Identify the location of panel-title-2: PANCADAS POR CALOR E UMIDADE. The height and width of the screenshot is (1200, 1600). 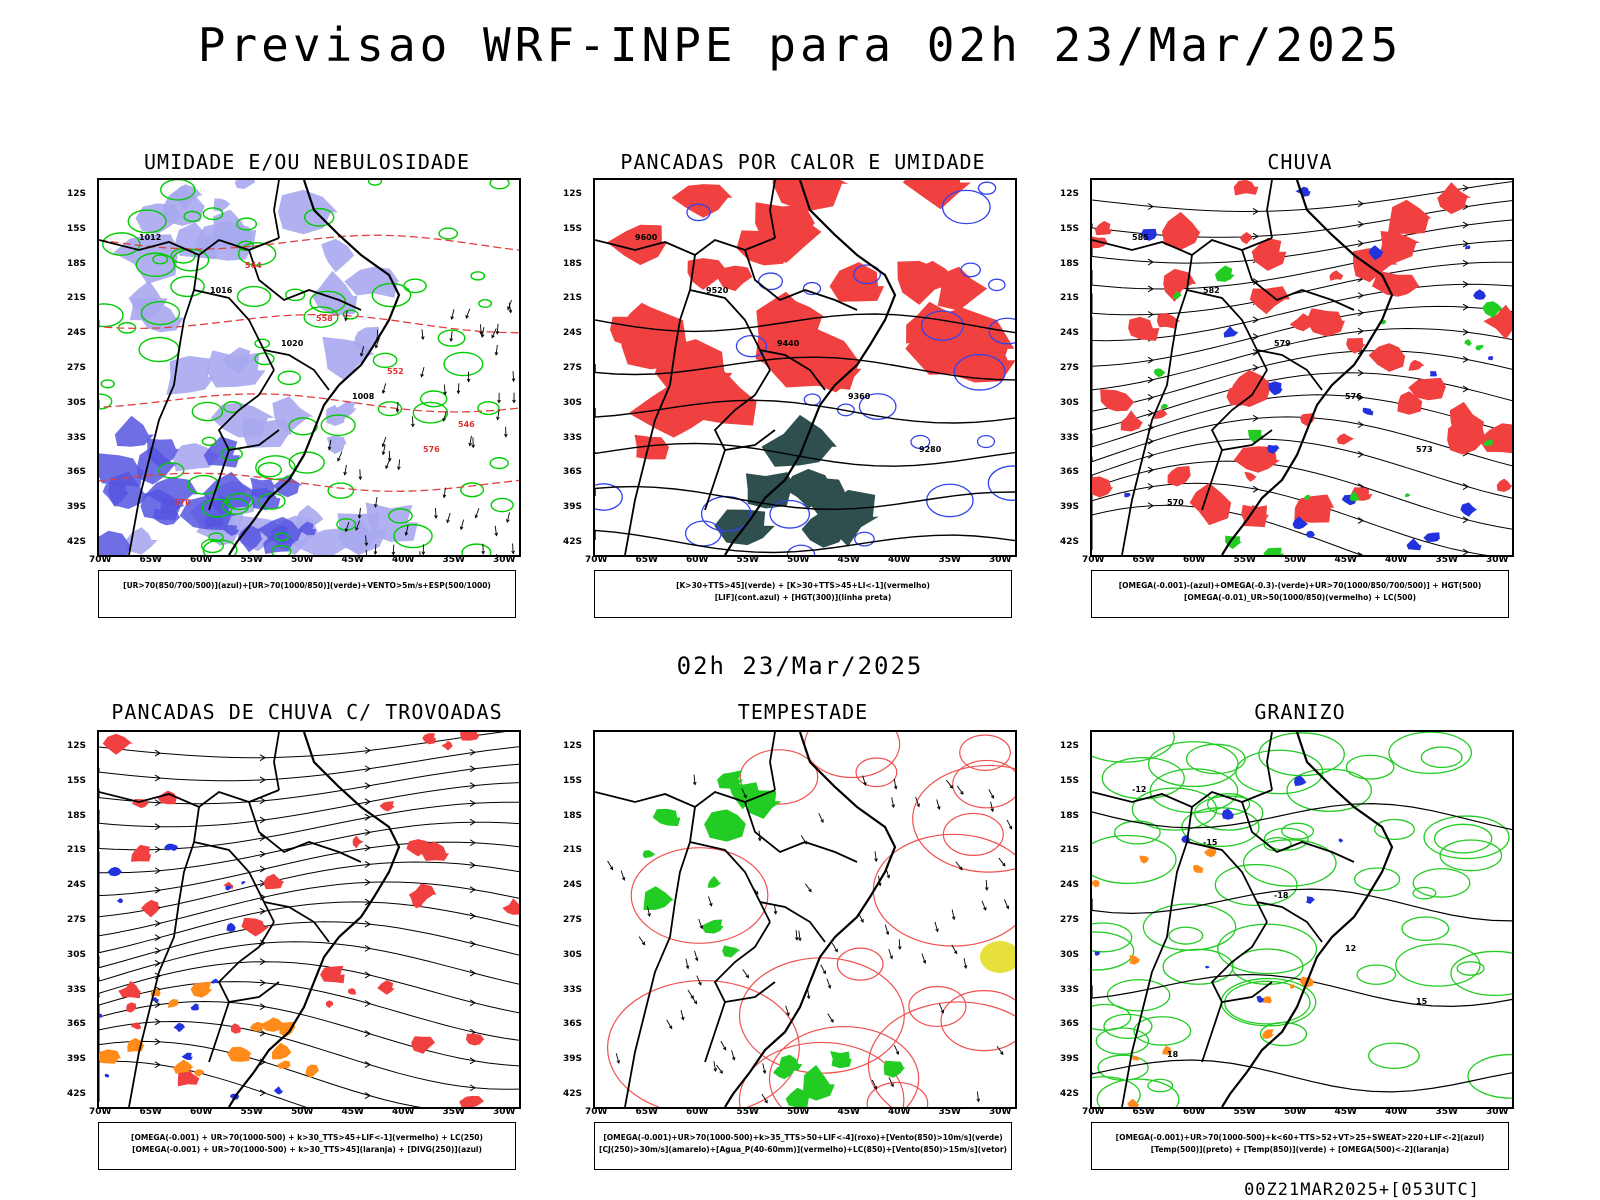
(803, 162).